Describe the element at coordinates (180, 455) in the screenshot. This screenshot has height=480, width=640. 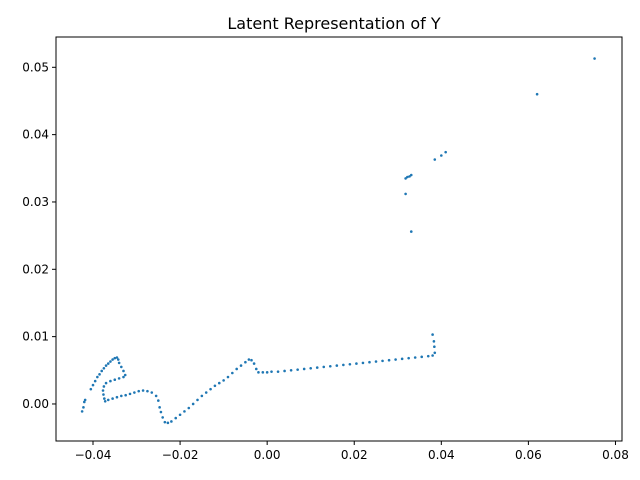
I see `x-tick-label: −0.02` at that location.